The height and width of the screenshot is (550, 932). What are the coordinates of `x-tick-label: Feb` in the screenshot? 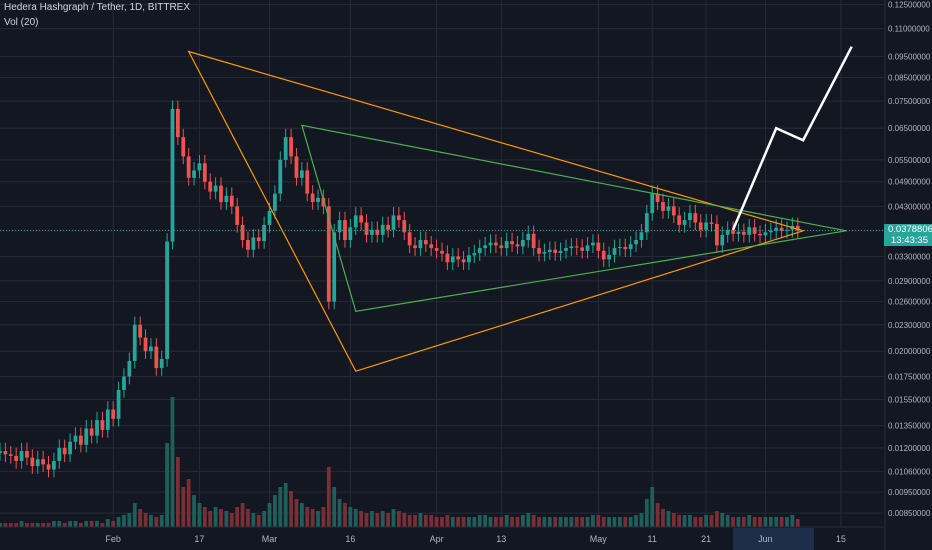 It's located at (113, 539).